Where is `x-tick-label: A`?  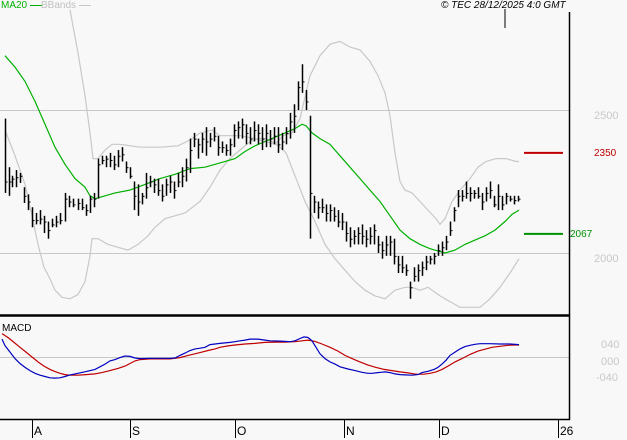 x-tick-label: A is located at coordinates (38, 431).